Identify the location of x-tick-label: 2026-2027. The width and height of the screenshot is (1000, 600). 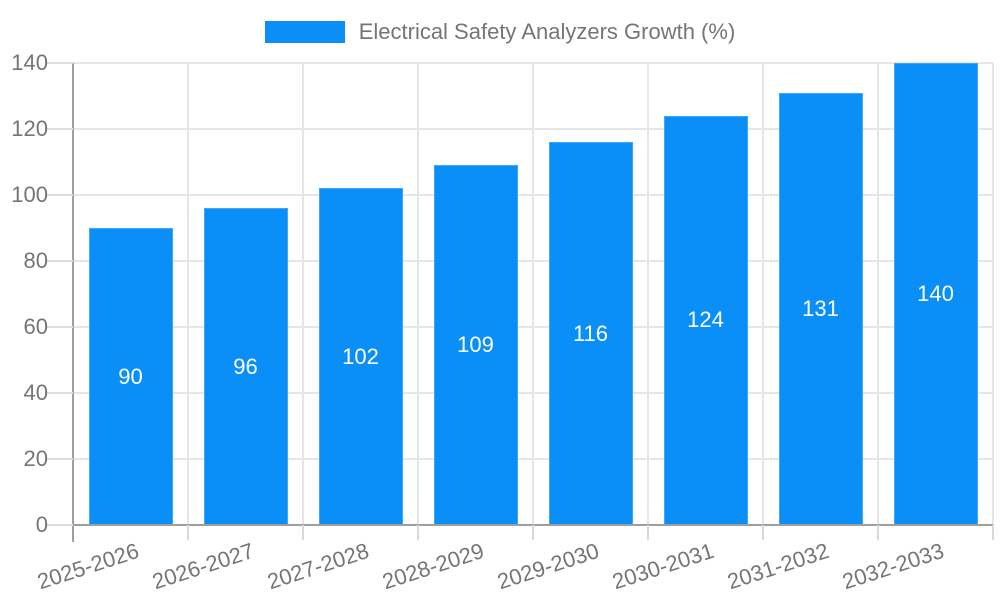
(203, 566).